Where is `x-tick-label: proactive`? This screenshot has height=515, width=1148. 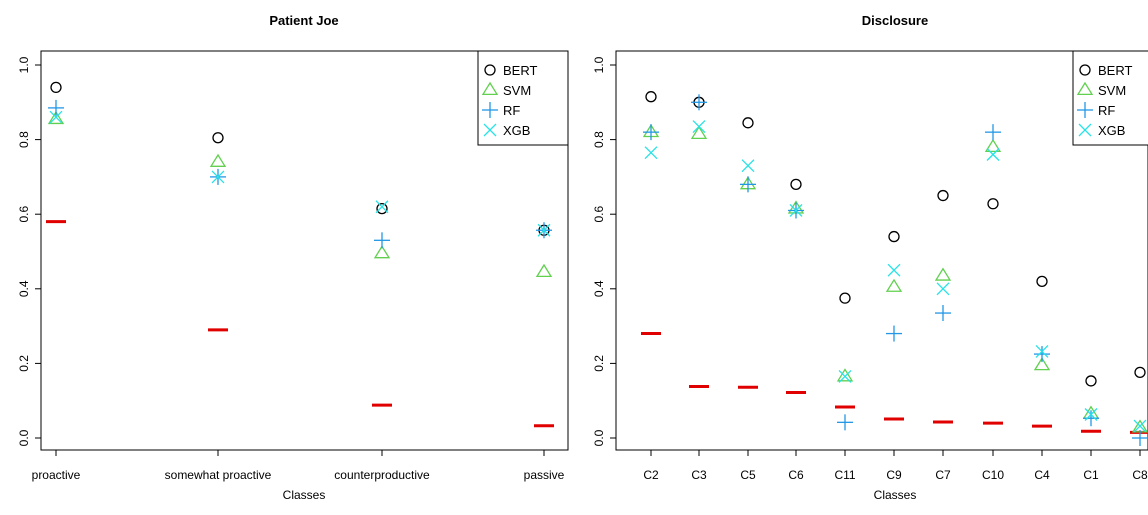
x-tick-label: proactive is located at coordinates (56, 475).